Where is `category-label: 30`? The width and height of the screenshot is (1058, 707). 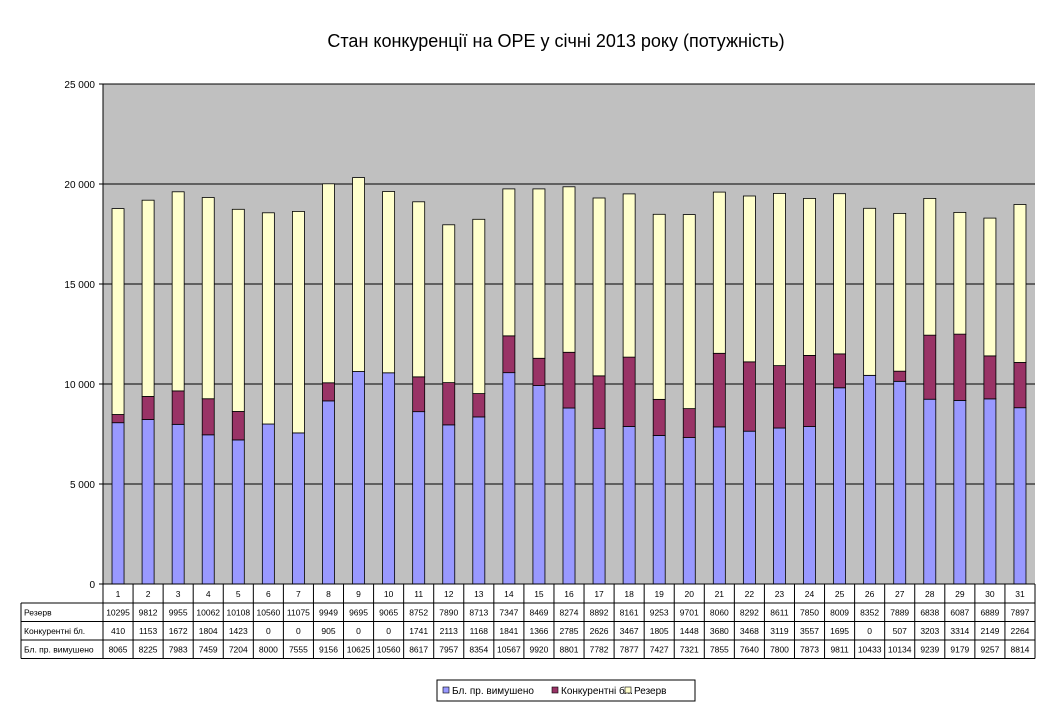 category-label: 30 is located at coordinates (990, 594).